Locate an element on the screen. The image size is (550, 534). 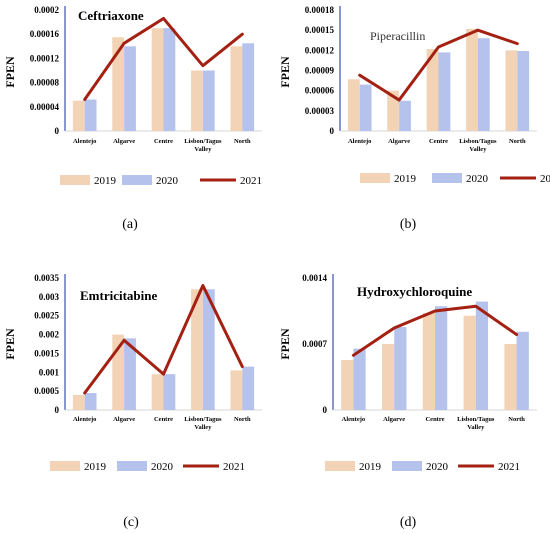
y-tick-label: 0.00006 is located at coordinates (320, 91).